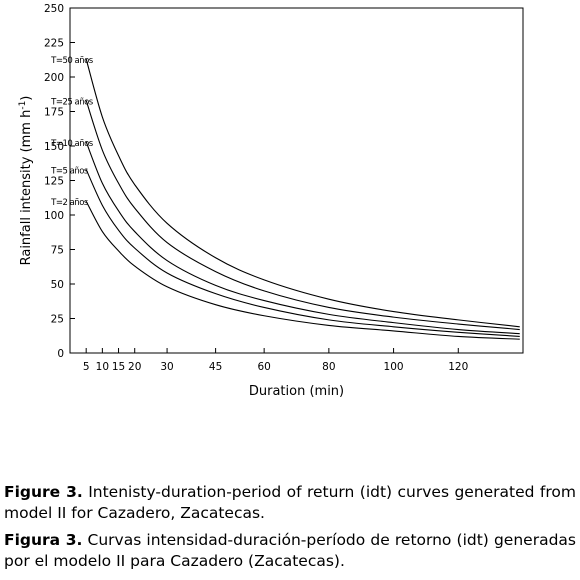 The height and width of the screenshot is (580, 580). I want to click on curve-label: T=10 años, so click(72, 144).